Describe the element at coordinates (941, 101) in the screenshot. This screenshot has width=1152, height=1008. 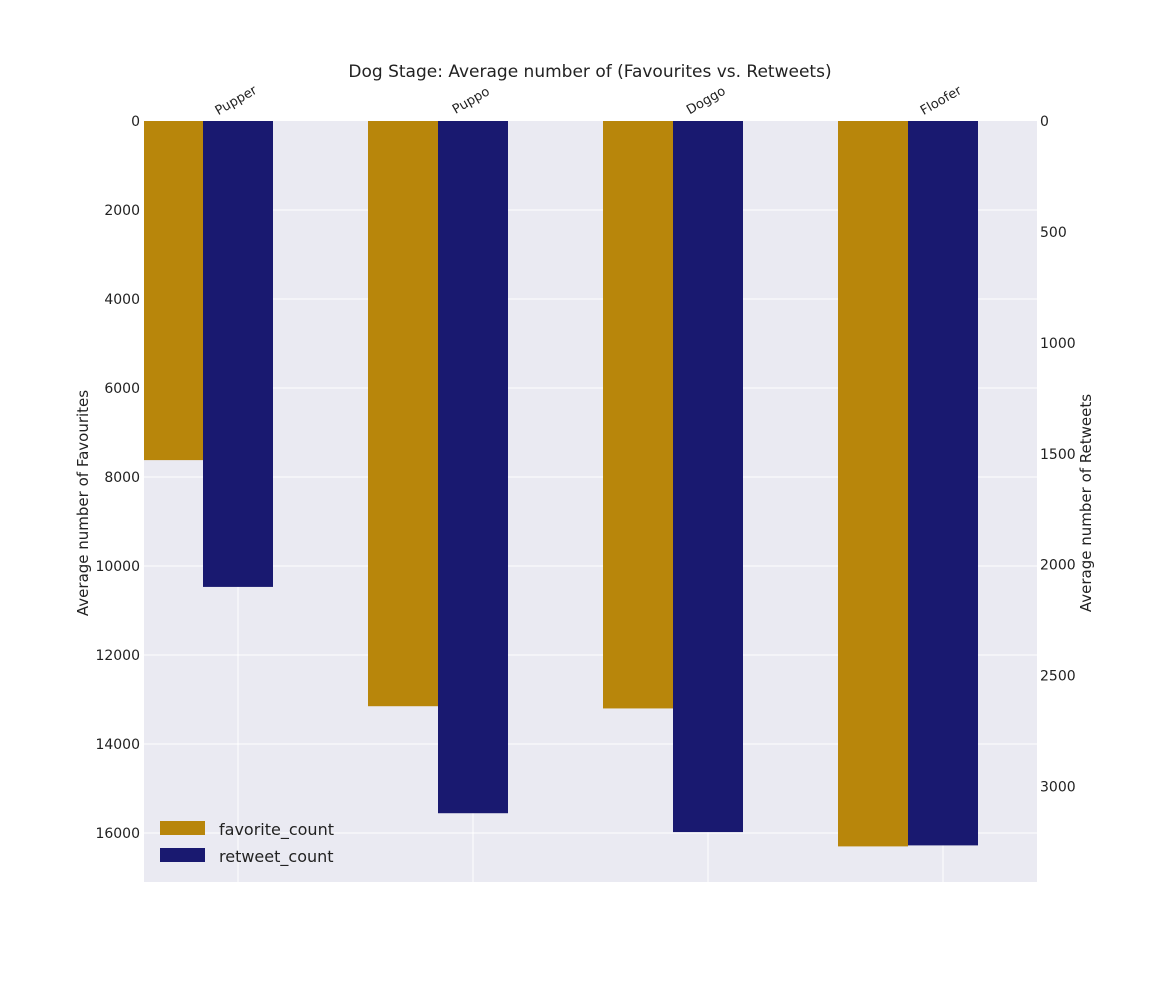
I see `category-label: Floofer` at that location.